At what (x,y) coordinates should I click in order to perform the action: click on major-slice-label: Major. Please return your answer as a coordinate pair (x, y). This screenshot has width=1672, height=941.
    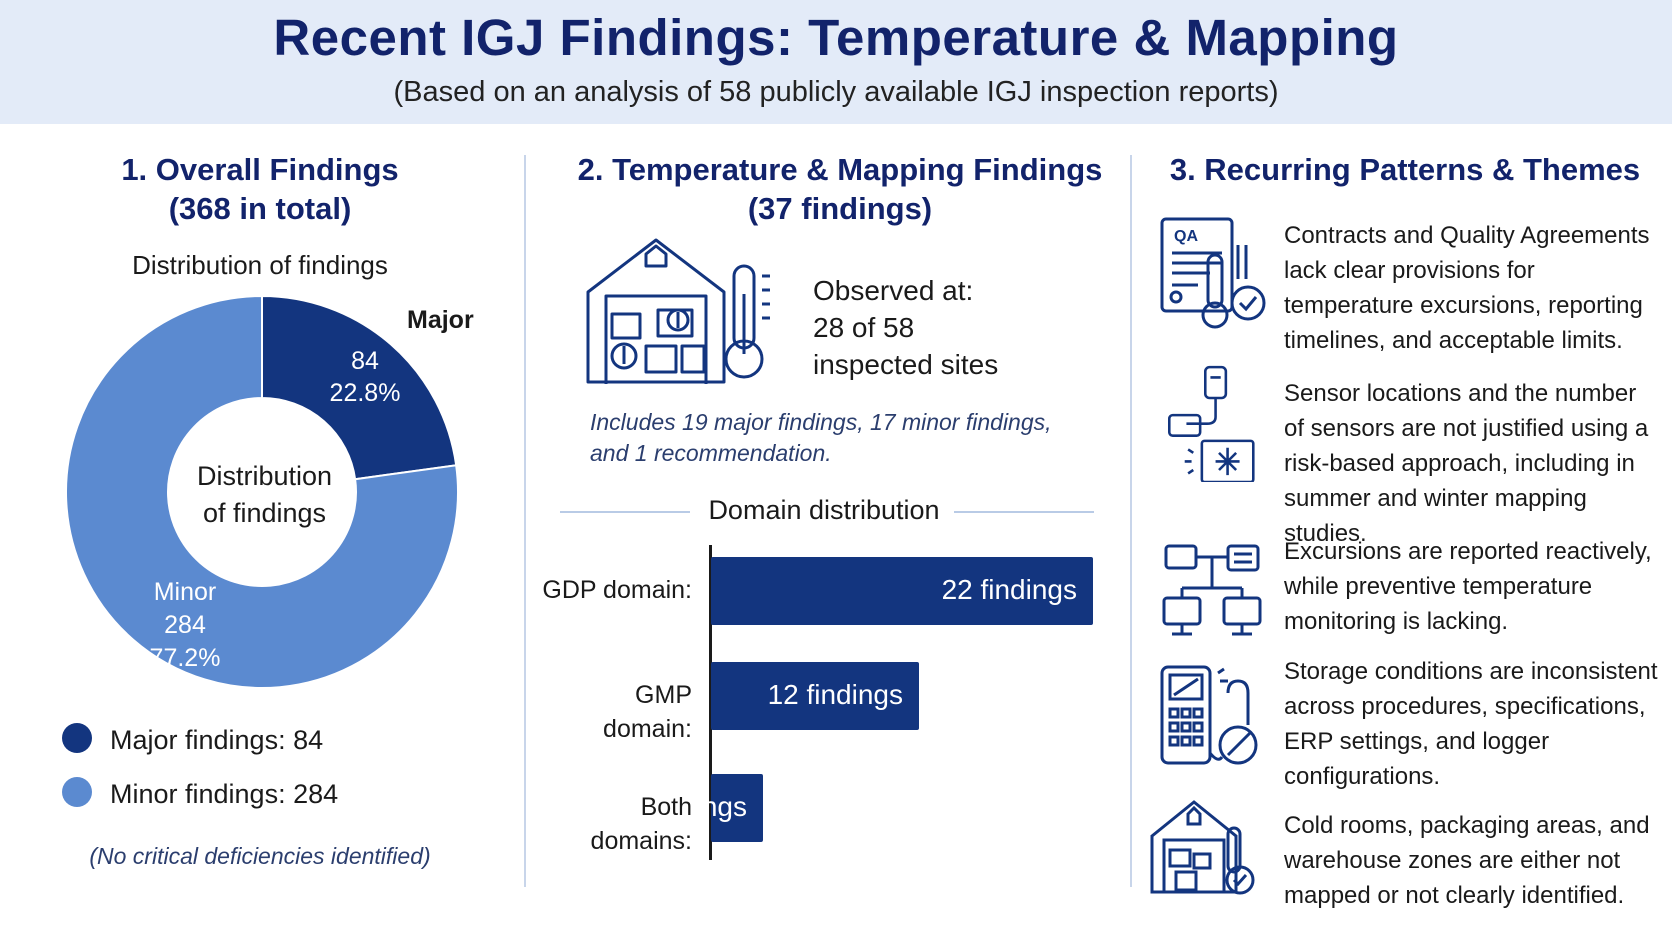
    Looking at the image, I should click on (440, 320).